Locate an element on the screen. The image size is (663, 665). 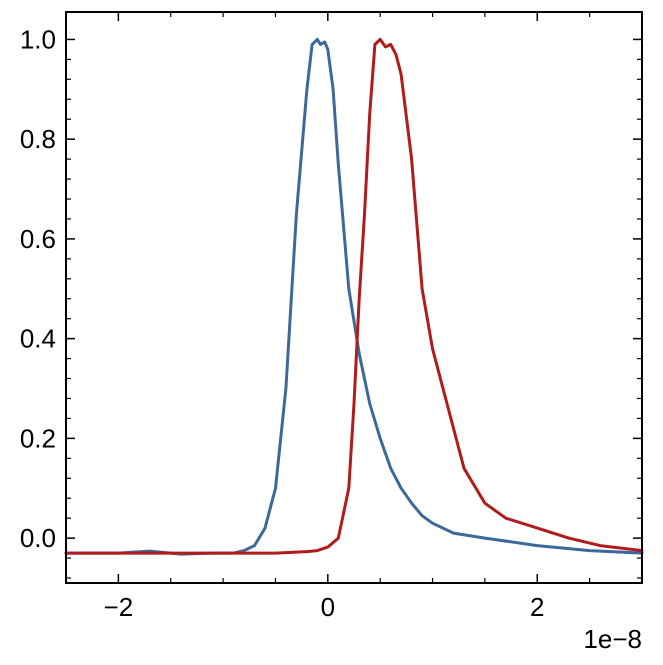
y-tick-label: 0.4 is located at coordinates (38, 339).